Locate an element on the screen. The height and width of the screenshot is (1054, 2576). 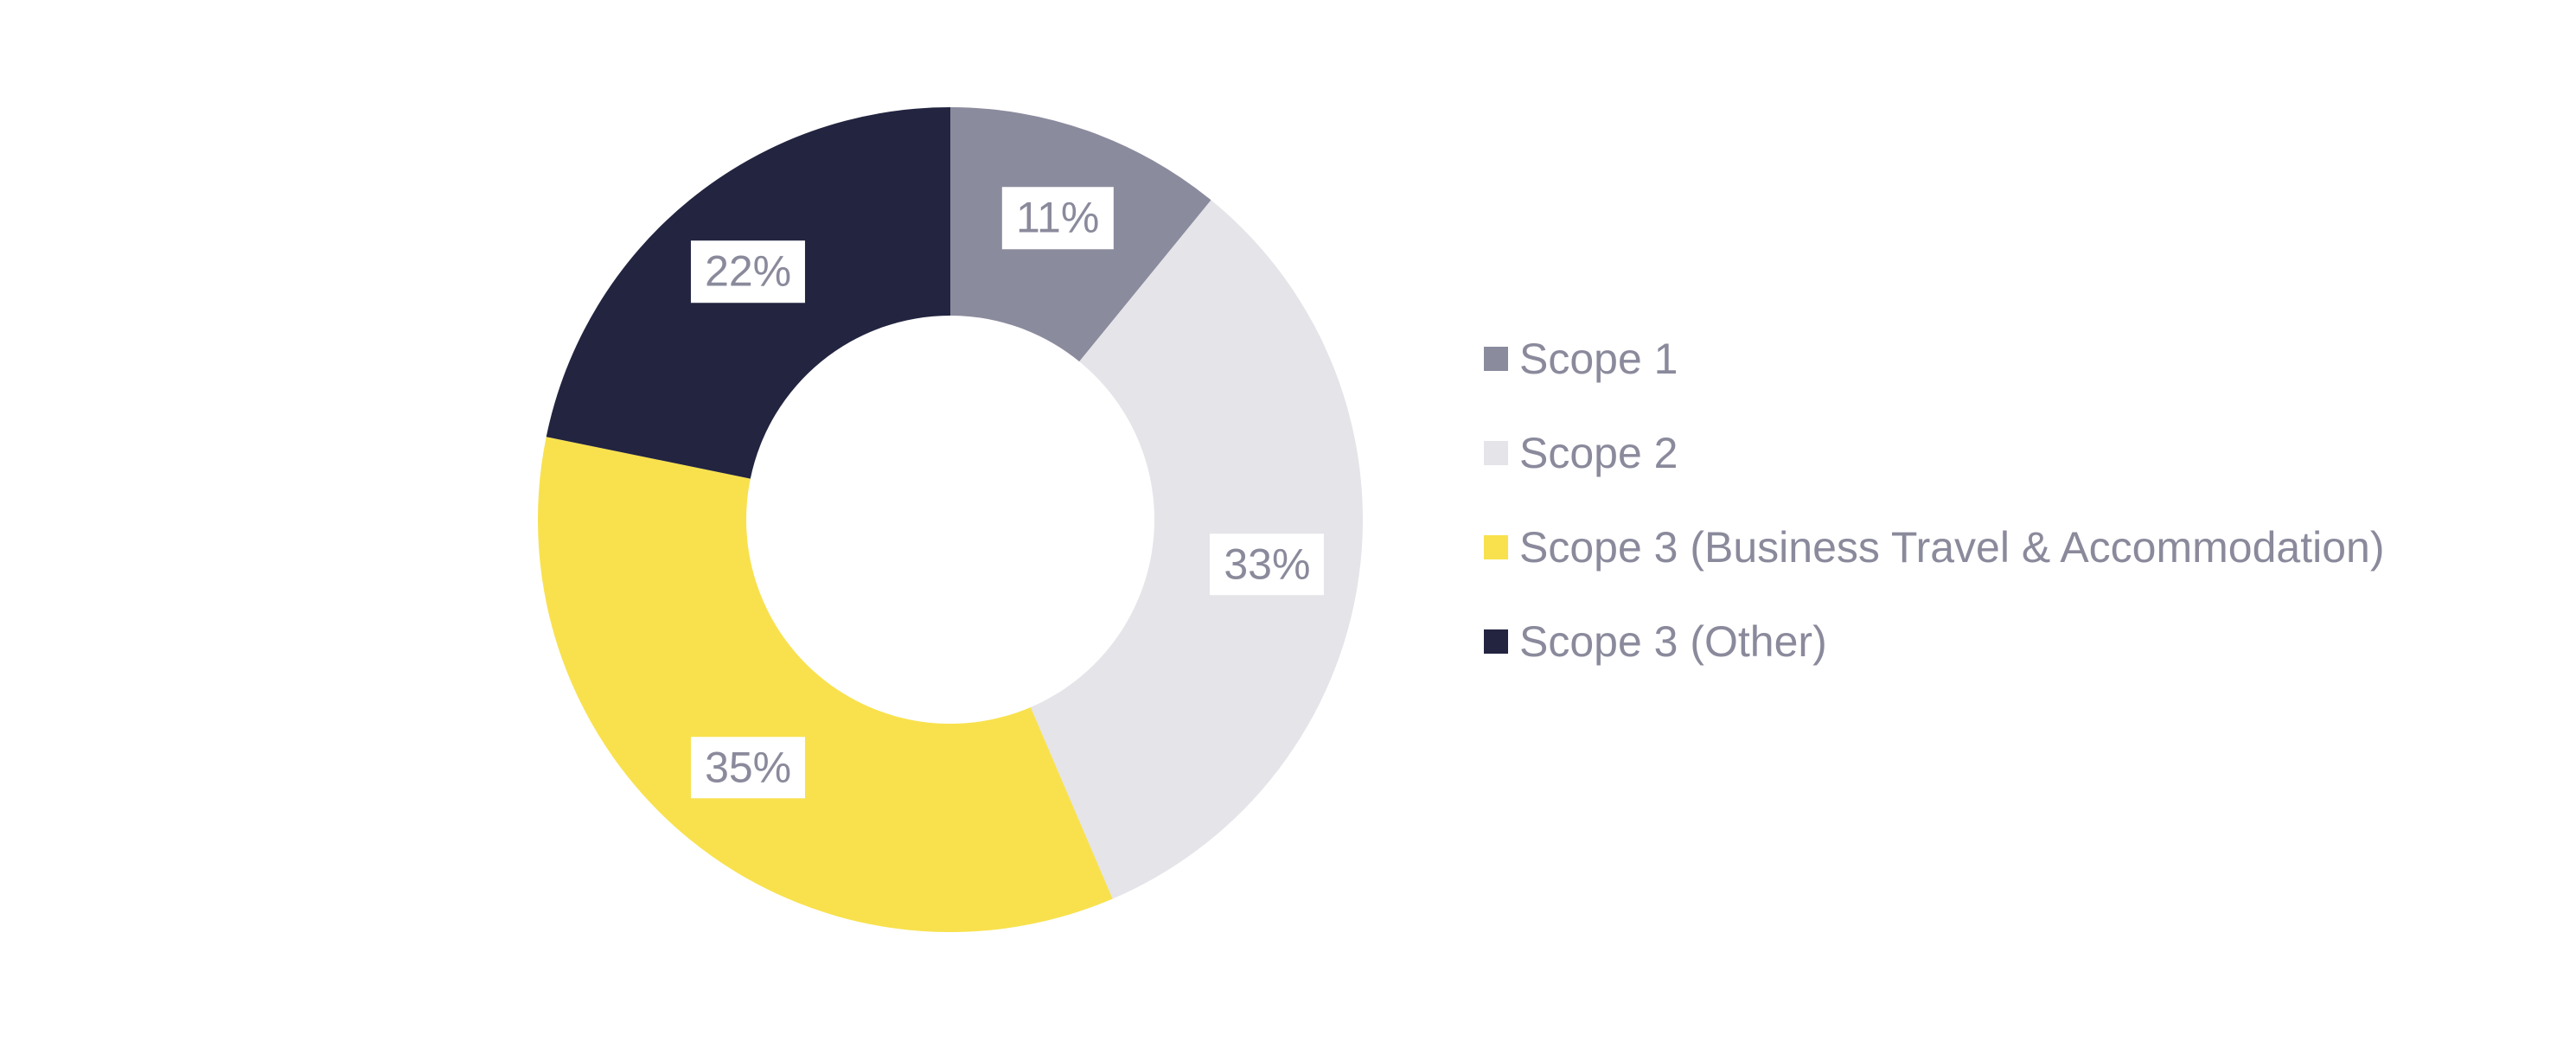
slice-label-scope-3-business-travel-accommodation: 35% is located at coordinates (749, 767).